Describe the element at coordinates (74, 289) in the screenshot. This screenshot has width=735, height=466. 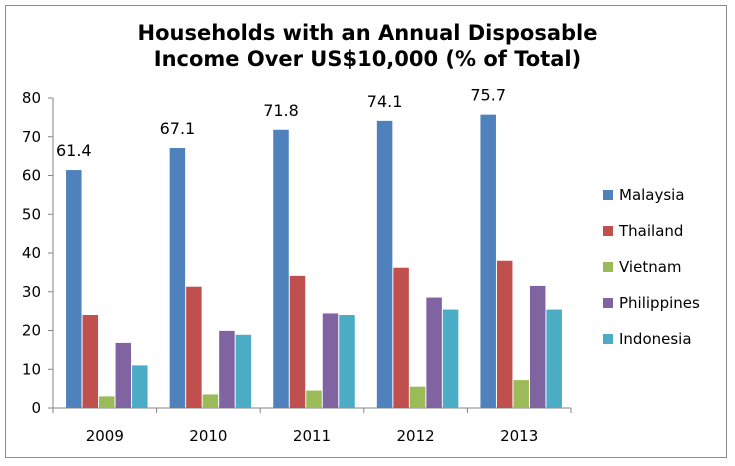
I see `bar-malaysia-2009` at that location.